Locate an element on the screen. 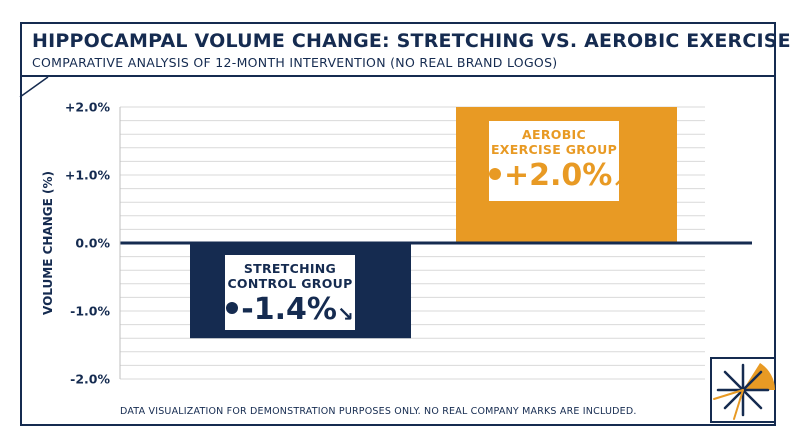 The height and width of the screenshot is (447, 800). bar-label-stretching-name: STRETCHING CONTROL GROUP is located at coordinates (290, 276).